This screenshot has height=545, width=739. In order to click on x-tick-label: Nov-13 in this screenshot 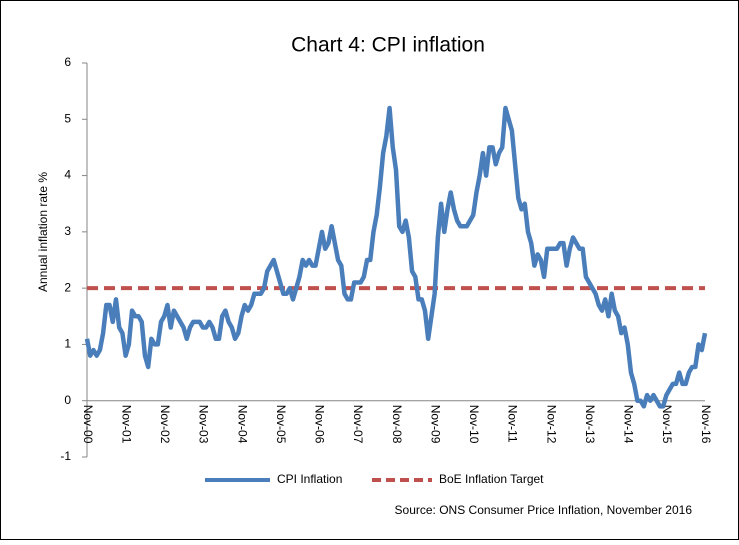, I will do `click(590, 424)`.